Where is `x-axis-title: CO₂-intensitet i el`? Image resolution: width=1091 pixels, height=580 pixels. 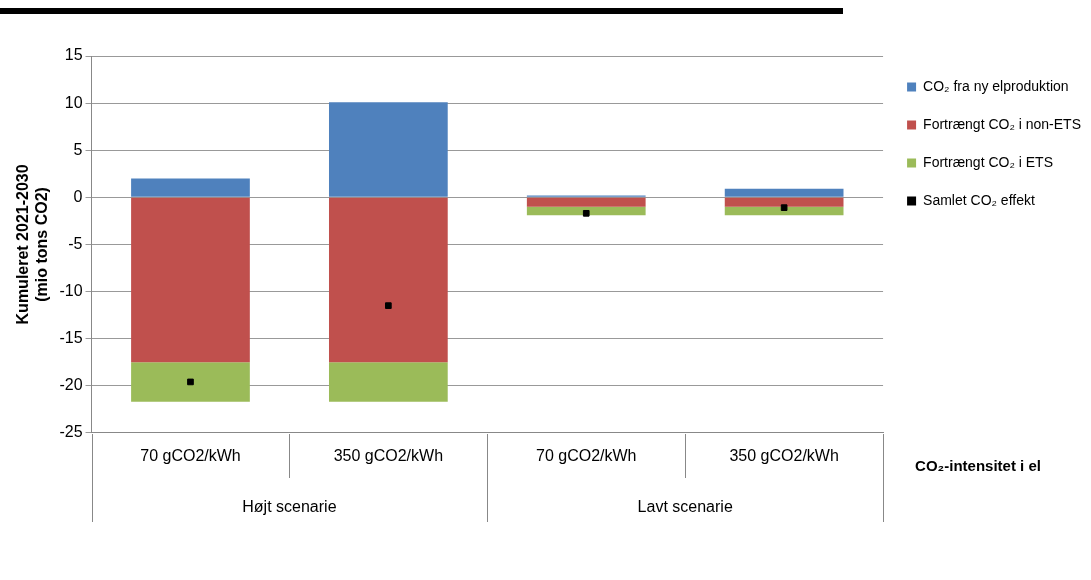 x-axis-title: CO₂-intensitet i el is located at coordinates (978, 465).